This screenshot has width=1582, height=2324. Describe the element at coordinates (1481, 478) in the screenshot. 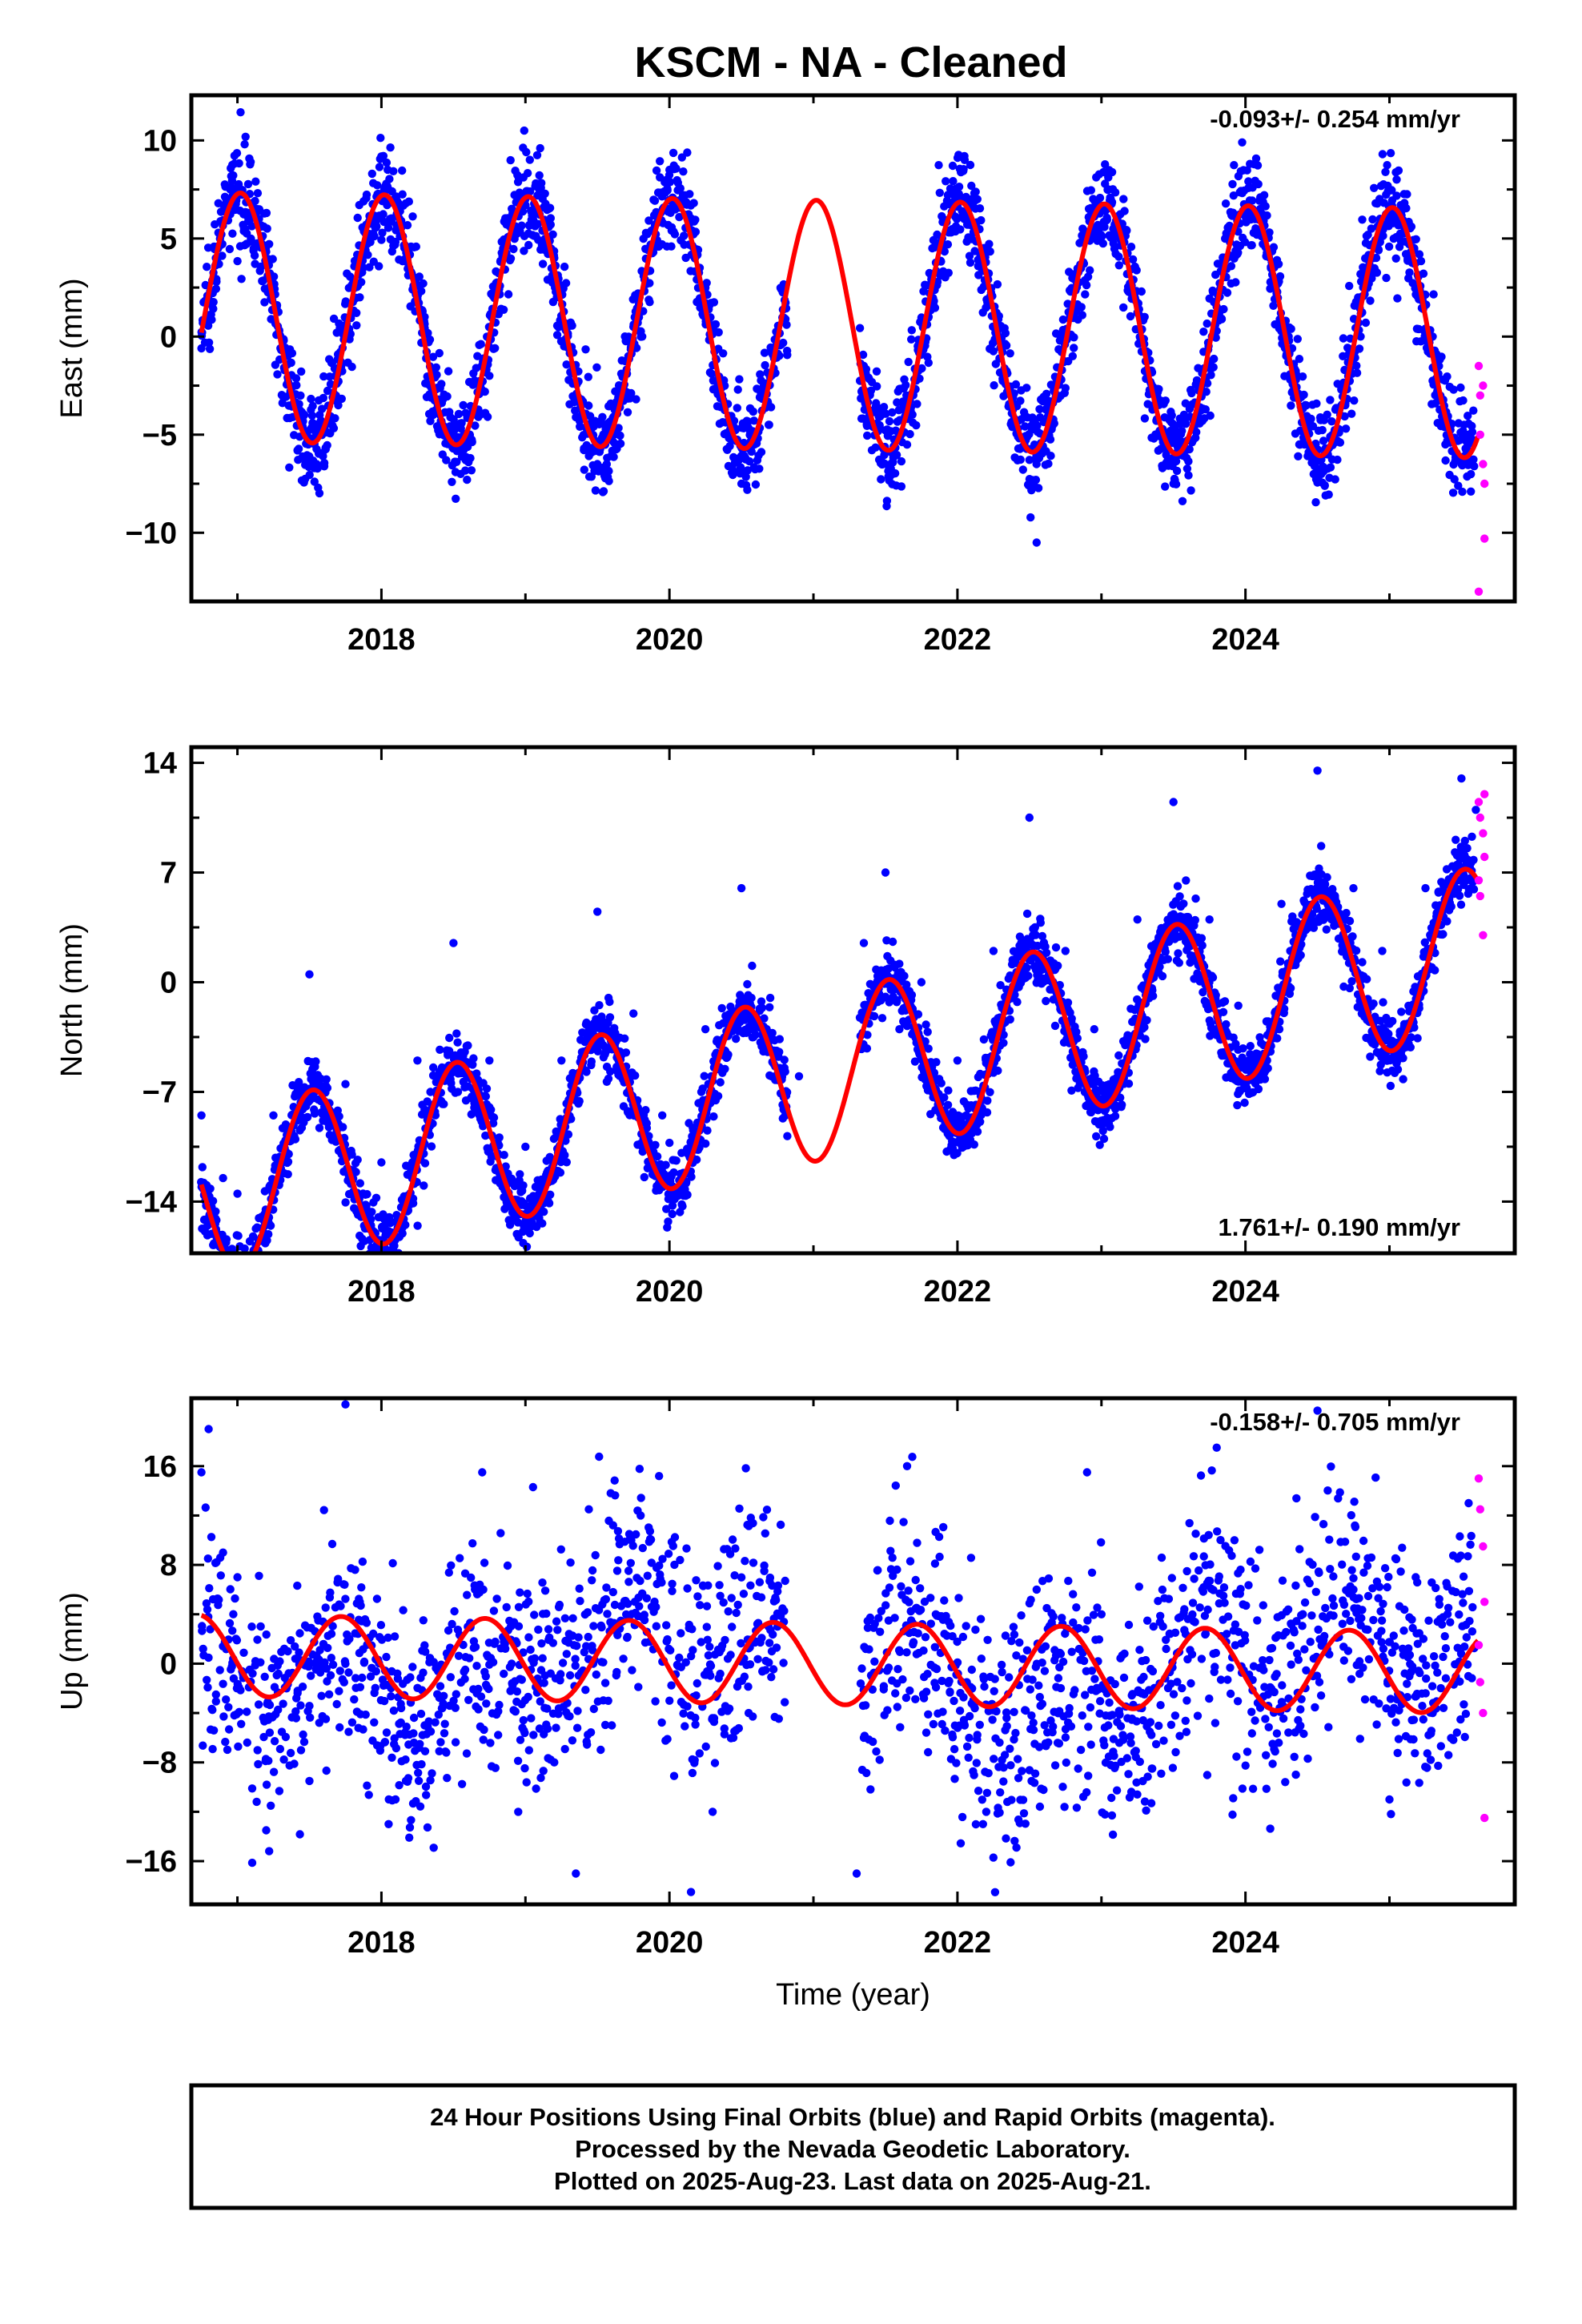

I see `rapid-orbit-points` at that location.